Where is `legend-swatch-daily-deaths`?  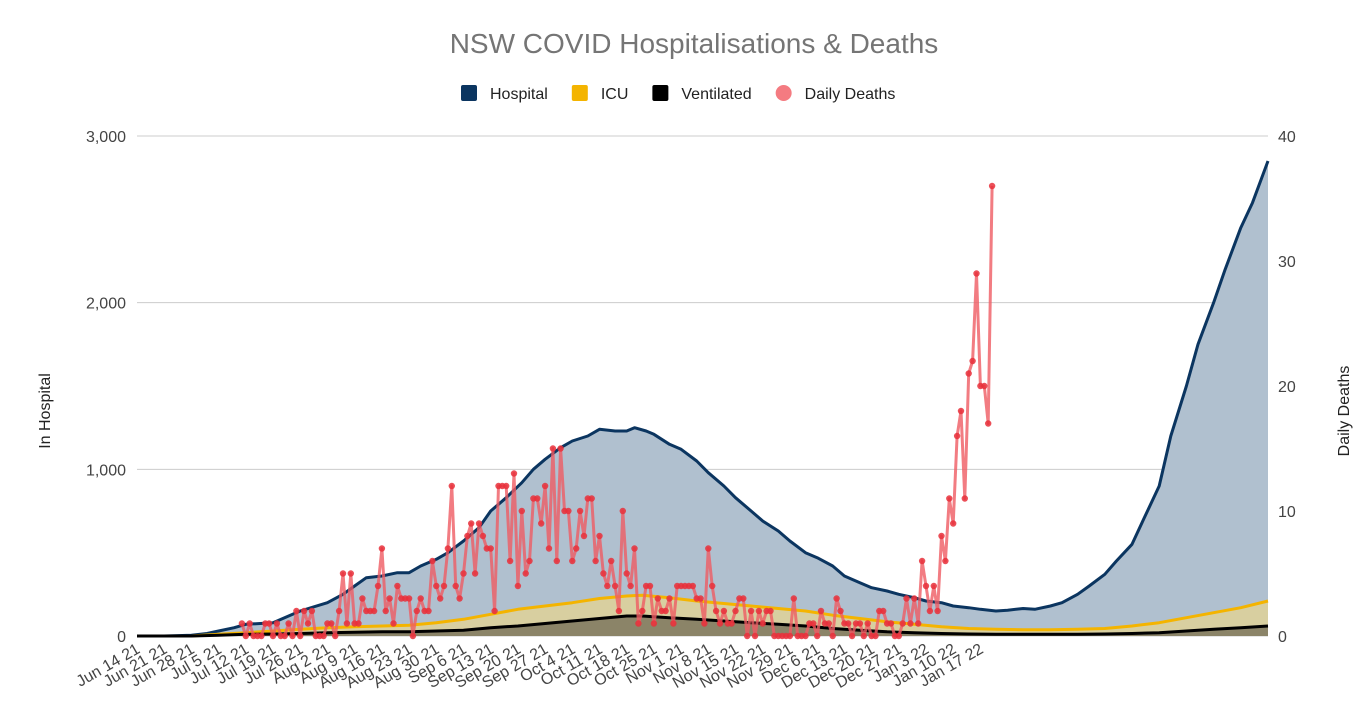 legend-swatch-daily-deaths is located at coordinates (783, 93).